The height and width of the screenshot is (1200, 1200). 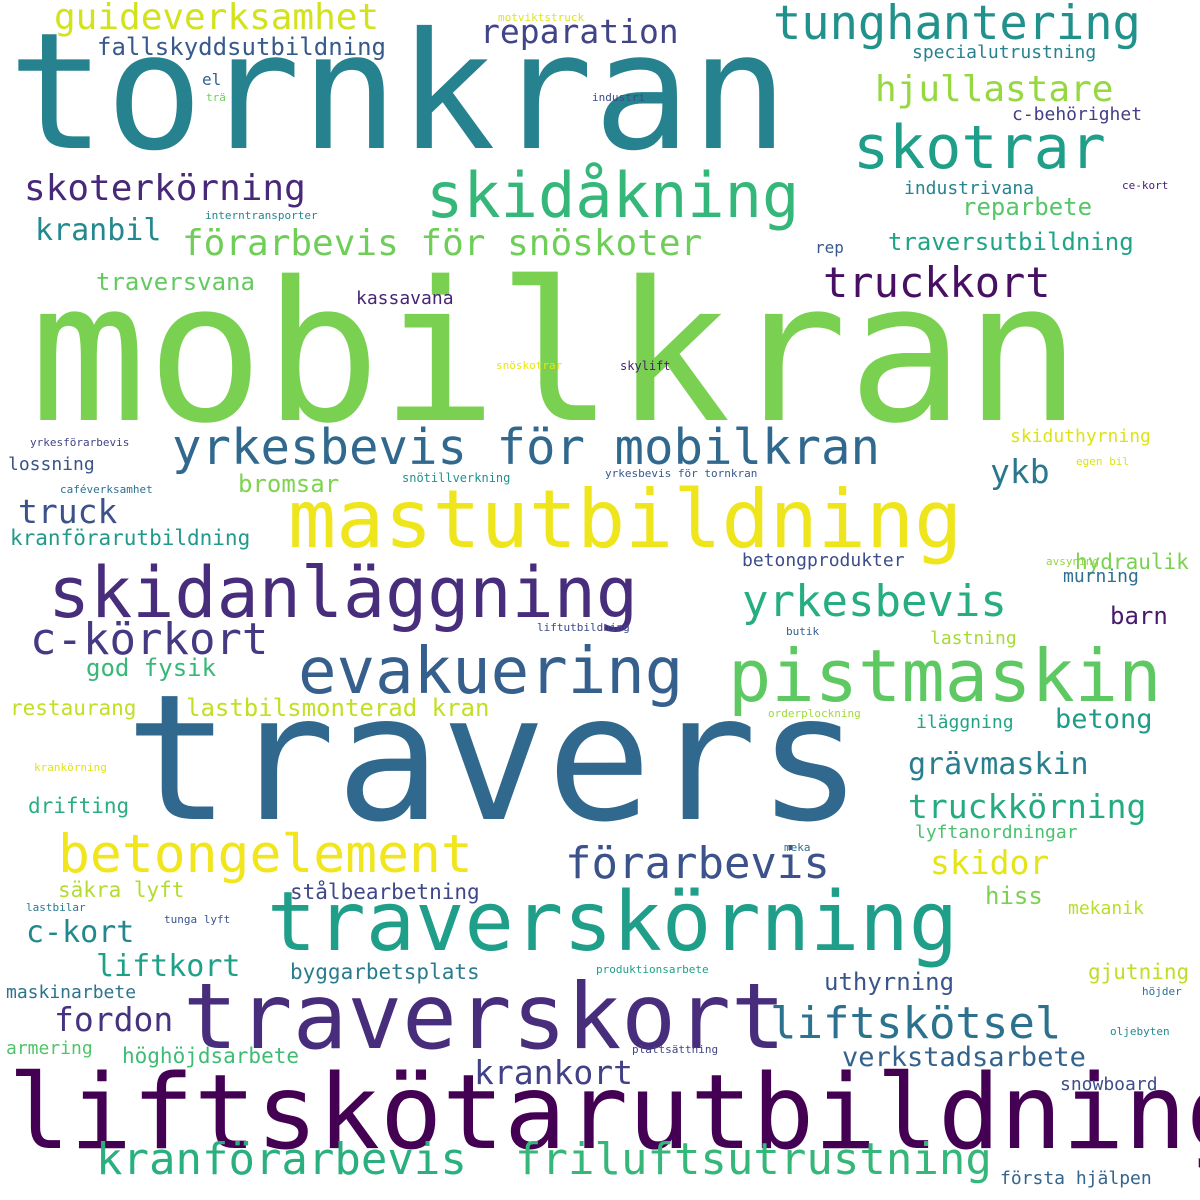 What do you see at coordinates (964, 1057) in the screenshot?
I see `word: verkstadsarbete` at bounding box center [964, 1057].